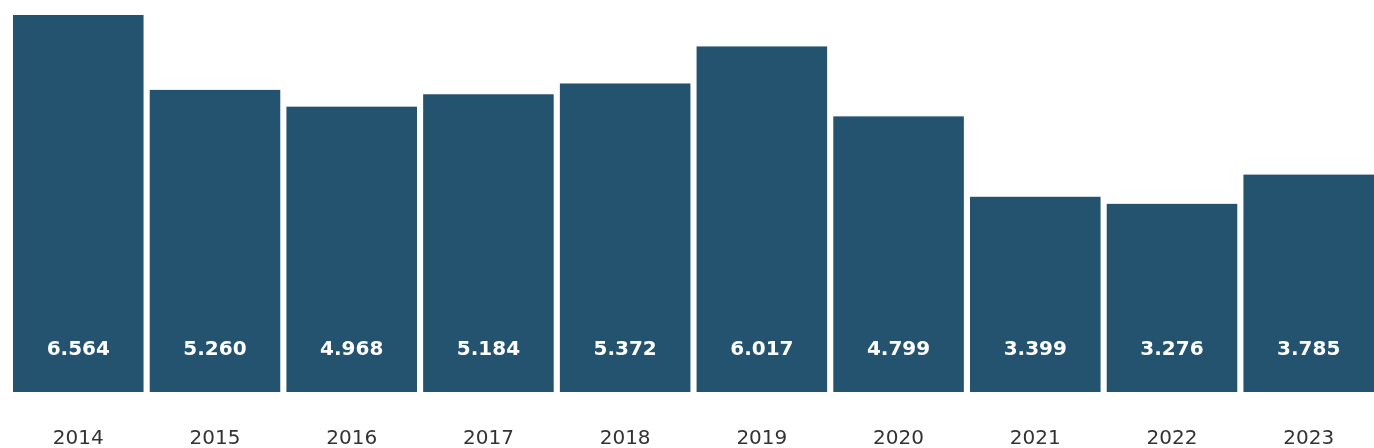 The width and height of the screenshot is (1374, 448). What do you see at coordinates (1035, 348) in the screenshot?
I see `data-label: 3.399` at bounding box center [1035, 348].